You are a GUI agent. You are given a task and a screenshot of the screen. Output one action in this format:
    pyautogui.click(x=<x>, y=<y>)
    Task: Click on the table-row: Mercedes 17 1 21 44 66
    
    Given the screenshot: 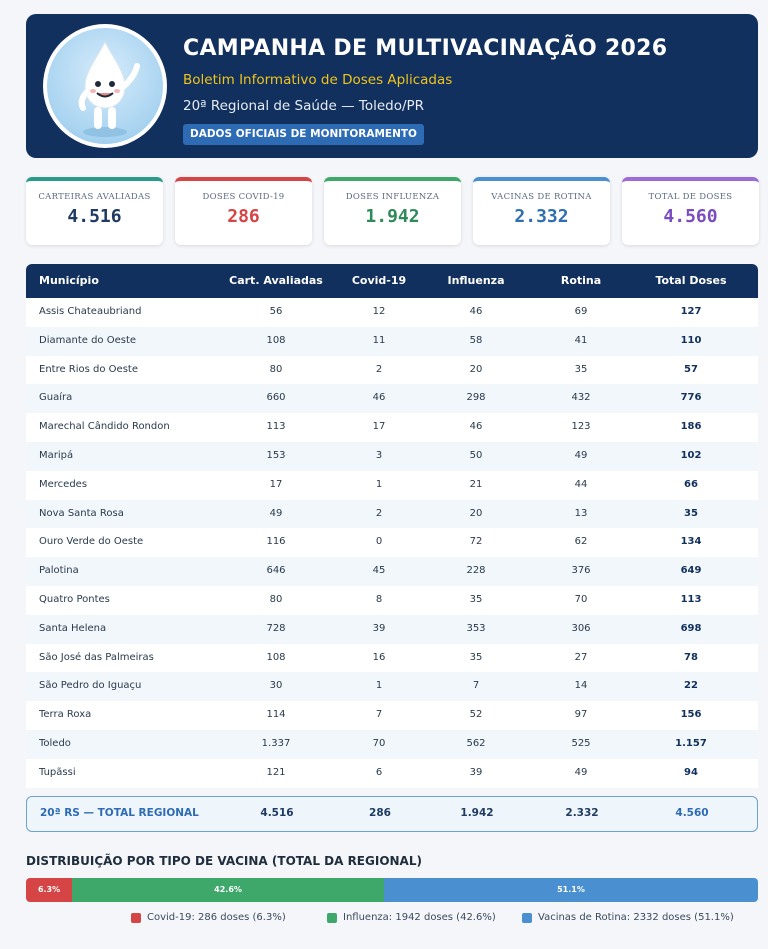 What is the action you would take?
    pyautogui.click(x=392, y=485)
    